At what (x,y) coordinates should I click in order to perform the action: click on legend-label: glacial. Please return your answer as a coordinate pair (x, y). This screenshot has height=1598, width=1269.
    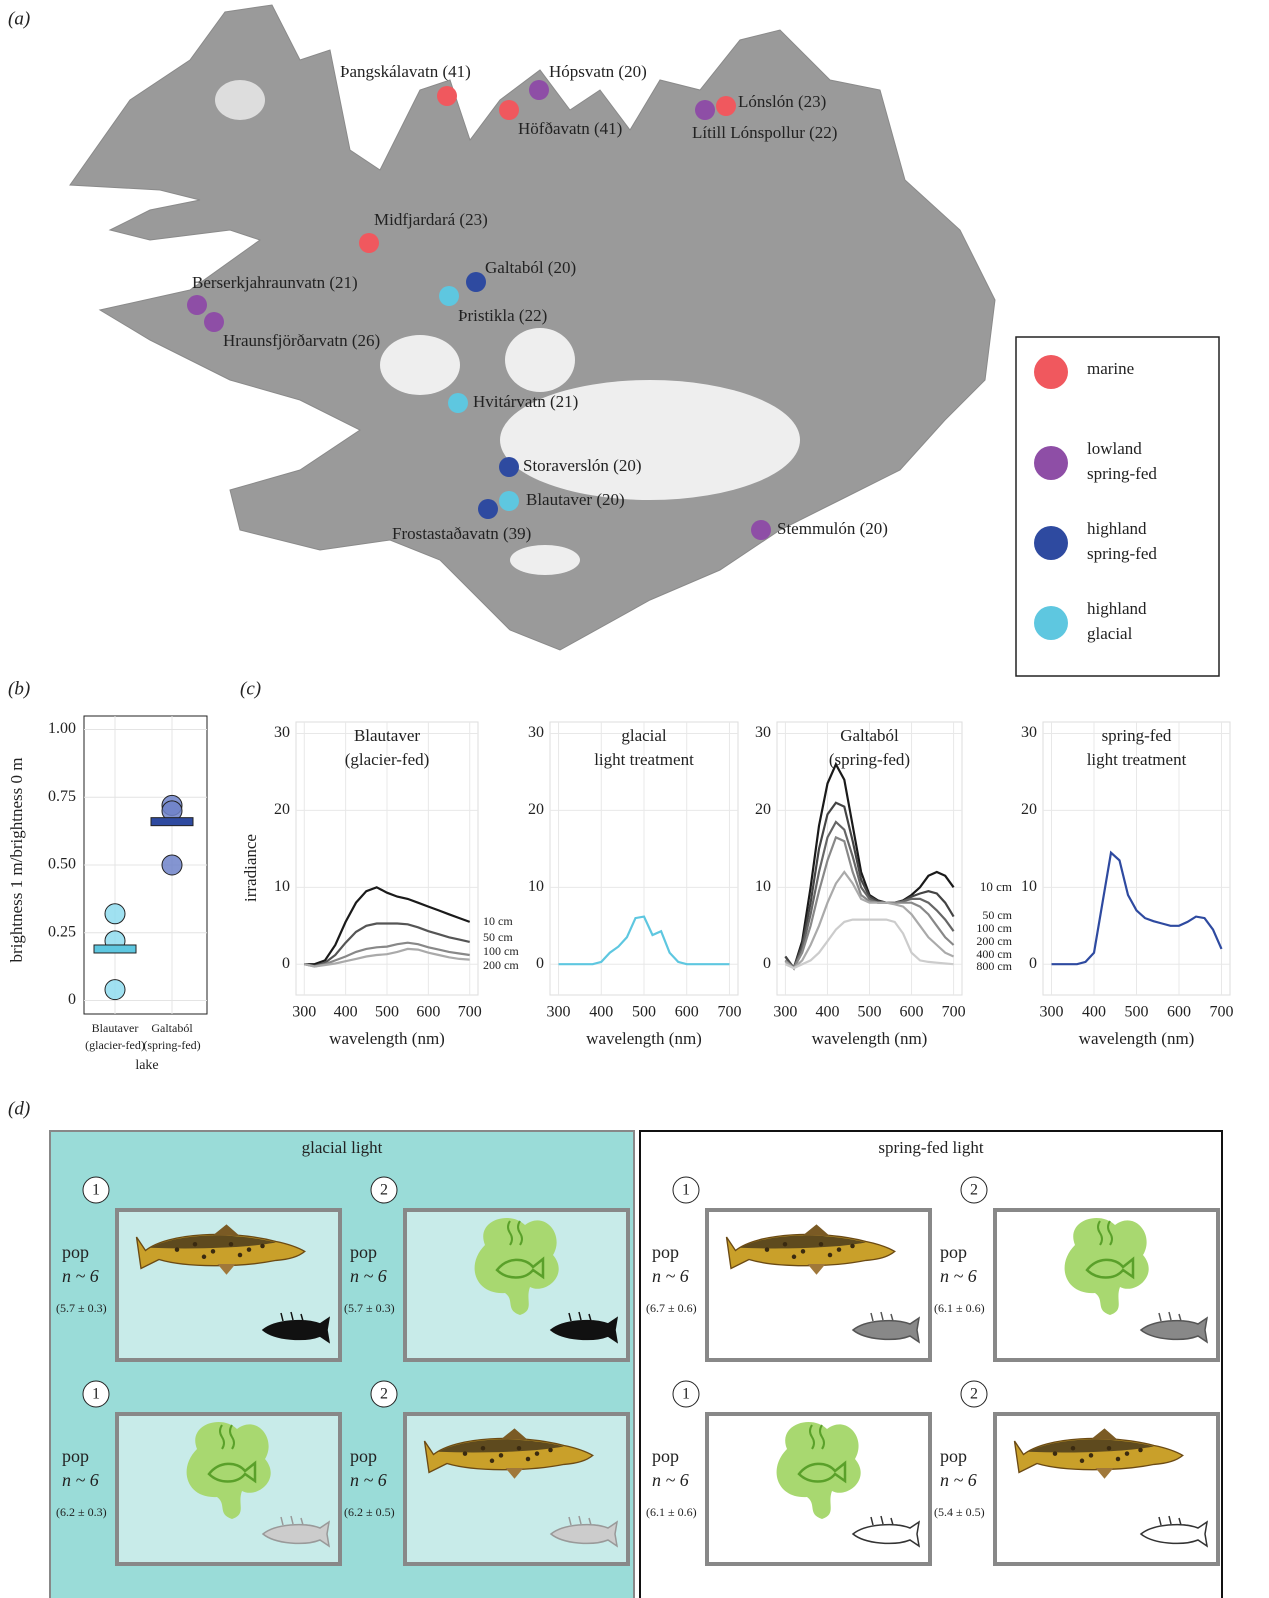
    Looking at the image, I should click on (1110, 633).